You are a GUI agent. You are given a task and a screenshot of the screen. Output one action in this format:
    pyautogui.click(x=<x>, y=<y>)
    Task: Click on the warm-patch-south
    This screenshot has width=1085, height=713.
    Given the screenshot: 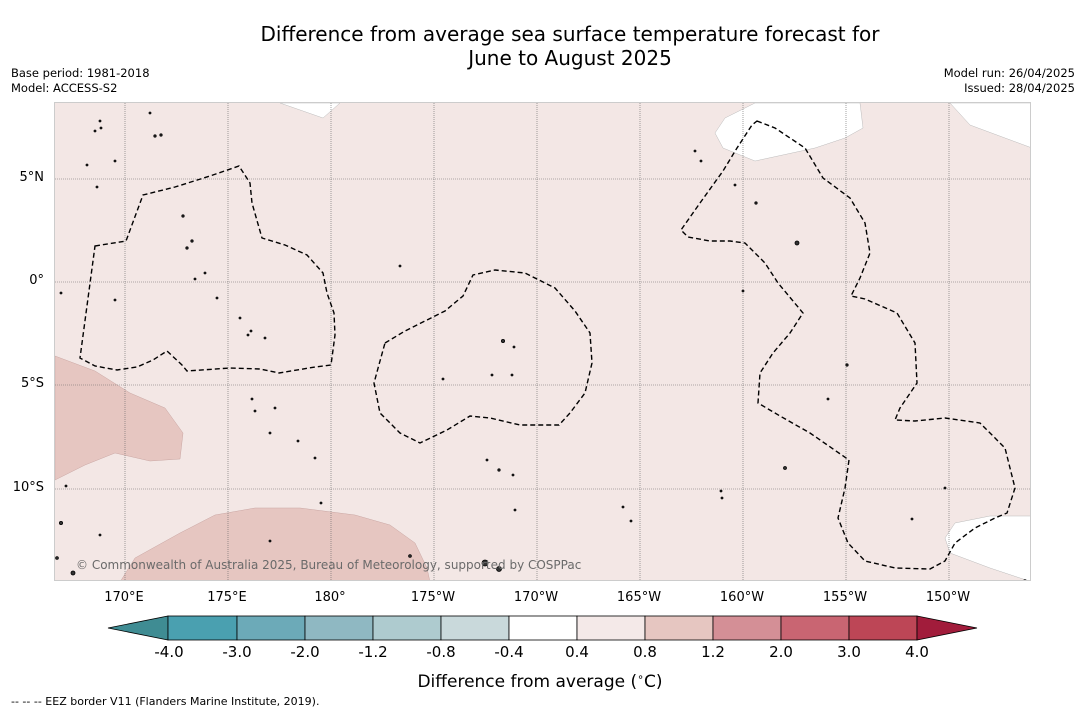 What is the action you would take?
    pyautogui.click(x=275, y=543)
    